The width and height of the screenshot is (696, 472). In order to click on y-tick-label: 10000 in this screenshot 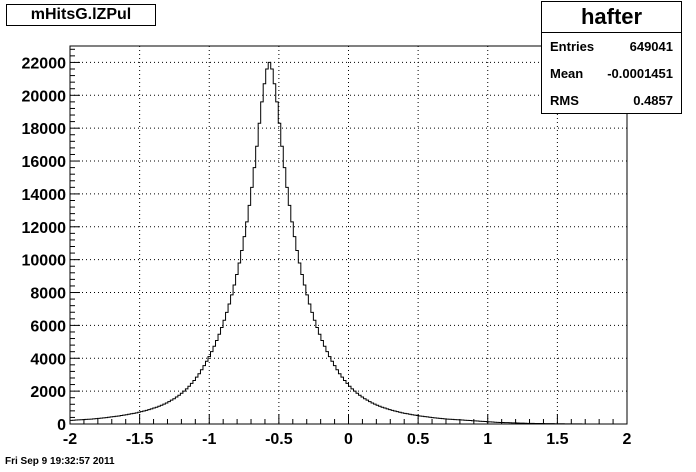, I will do `click(44, 261)`.